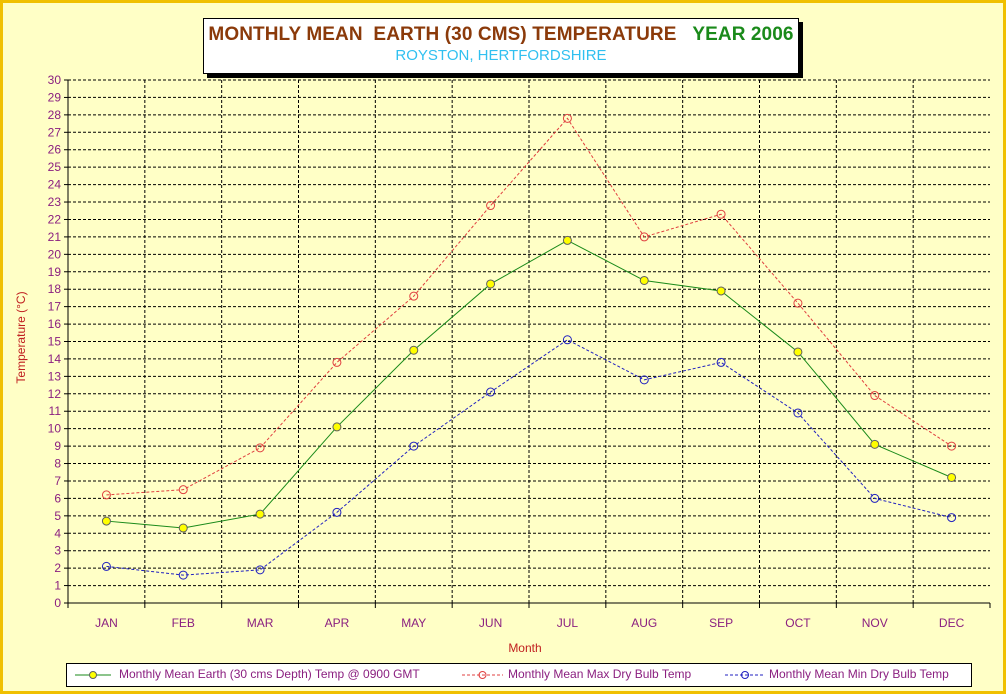 This screenshot has width=1006, height=694. Describe the element at coordinates (442, 34) in the screenshot. I see `chart-title-main: MONTHLY MEAN EARTH (30 CMS) TEMPERATURE` at that location.